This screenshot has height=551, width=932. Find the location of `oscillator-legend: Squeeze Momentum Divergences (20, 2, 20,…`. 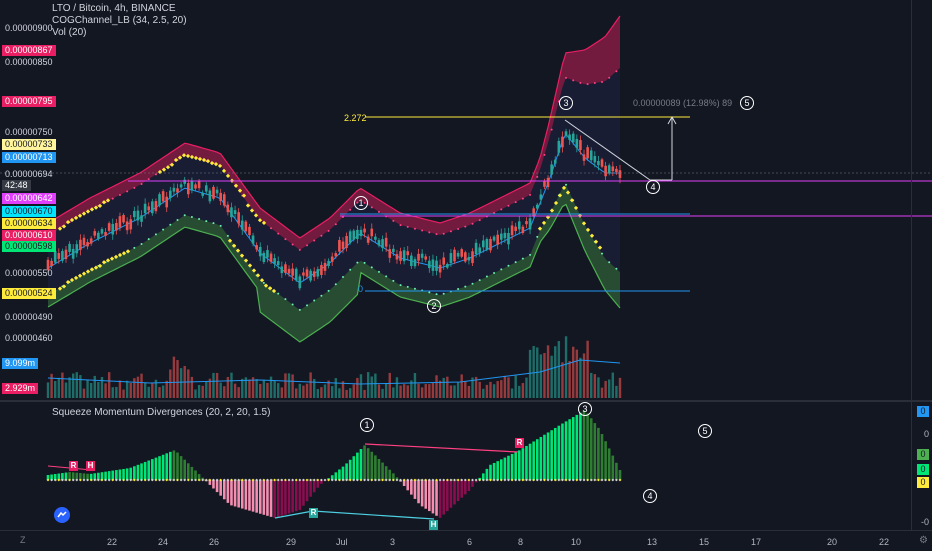

oscillator-legend: Squeeze Momentum Divergences (20, 2, 20,… is located at coordinates (161, 412).